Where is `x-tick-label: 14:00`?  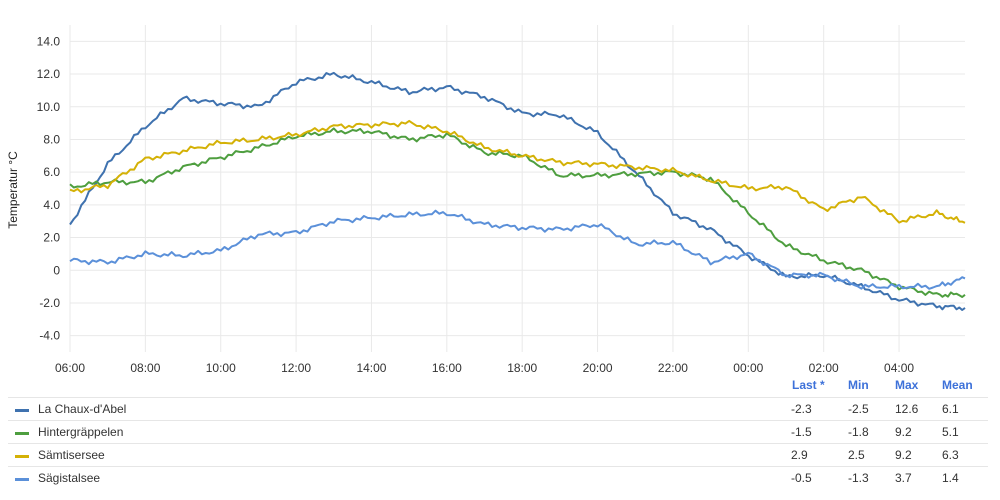
x-tick-label: 14:00 is located at coordinates (371, 368).